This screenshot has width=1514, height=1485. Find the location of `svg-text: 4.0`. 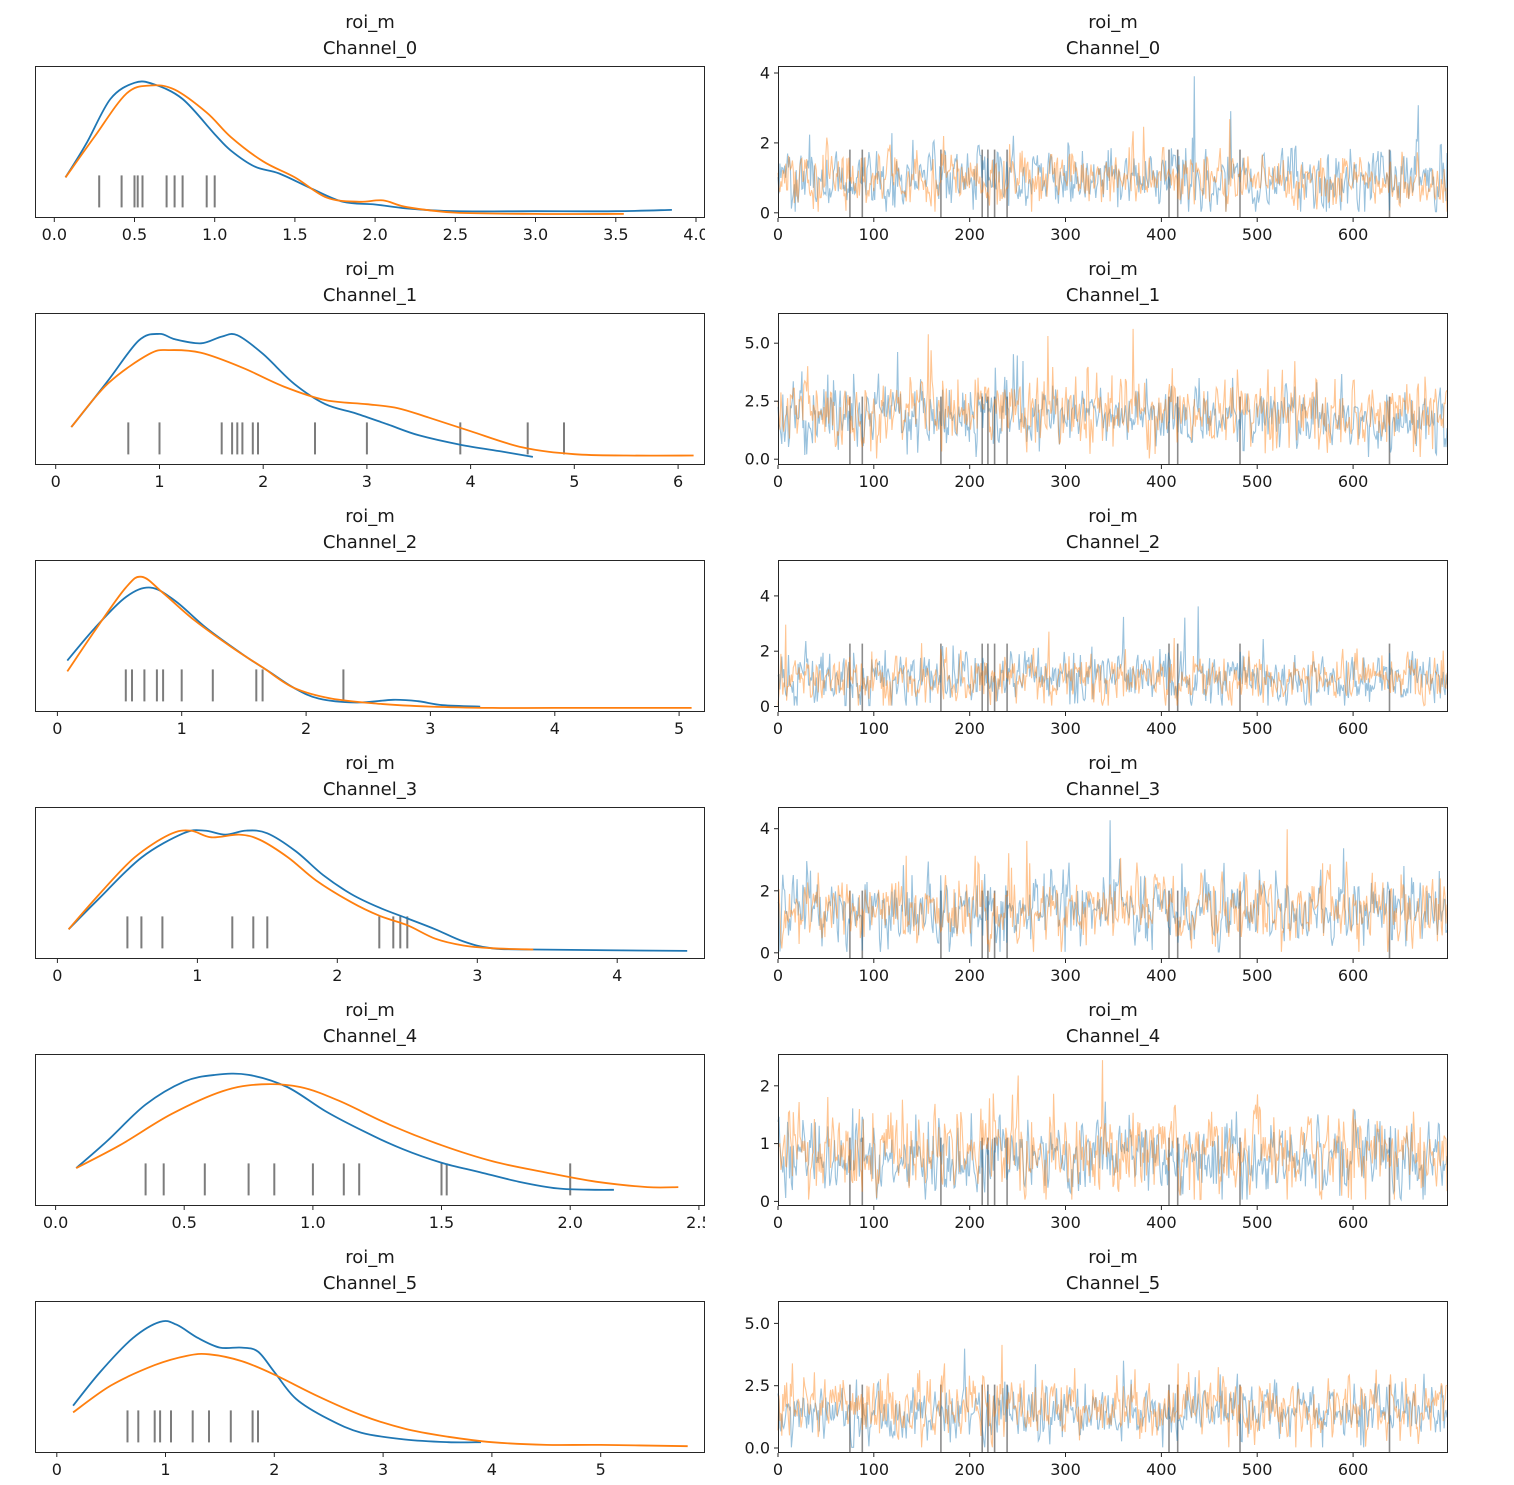

svg-text: 4.0 is located at coordinates (694, 234).